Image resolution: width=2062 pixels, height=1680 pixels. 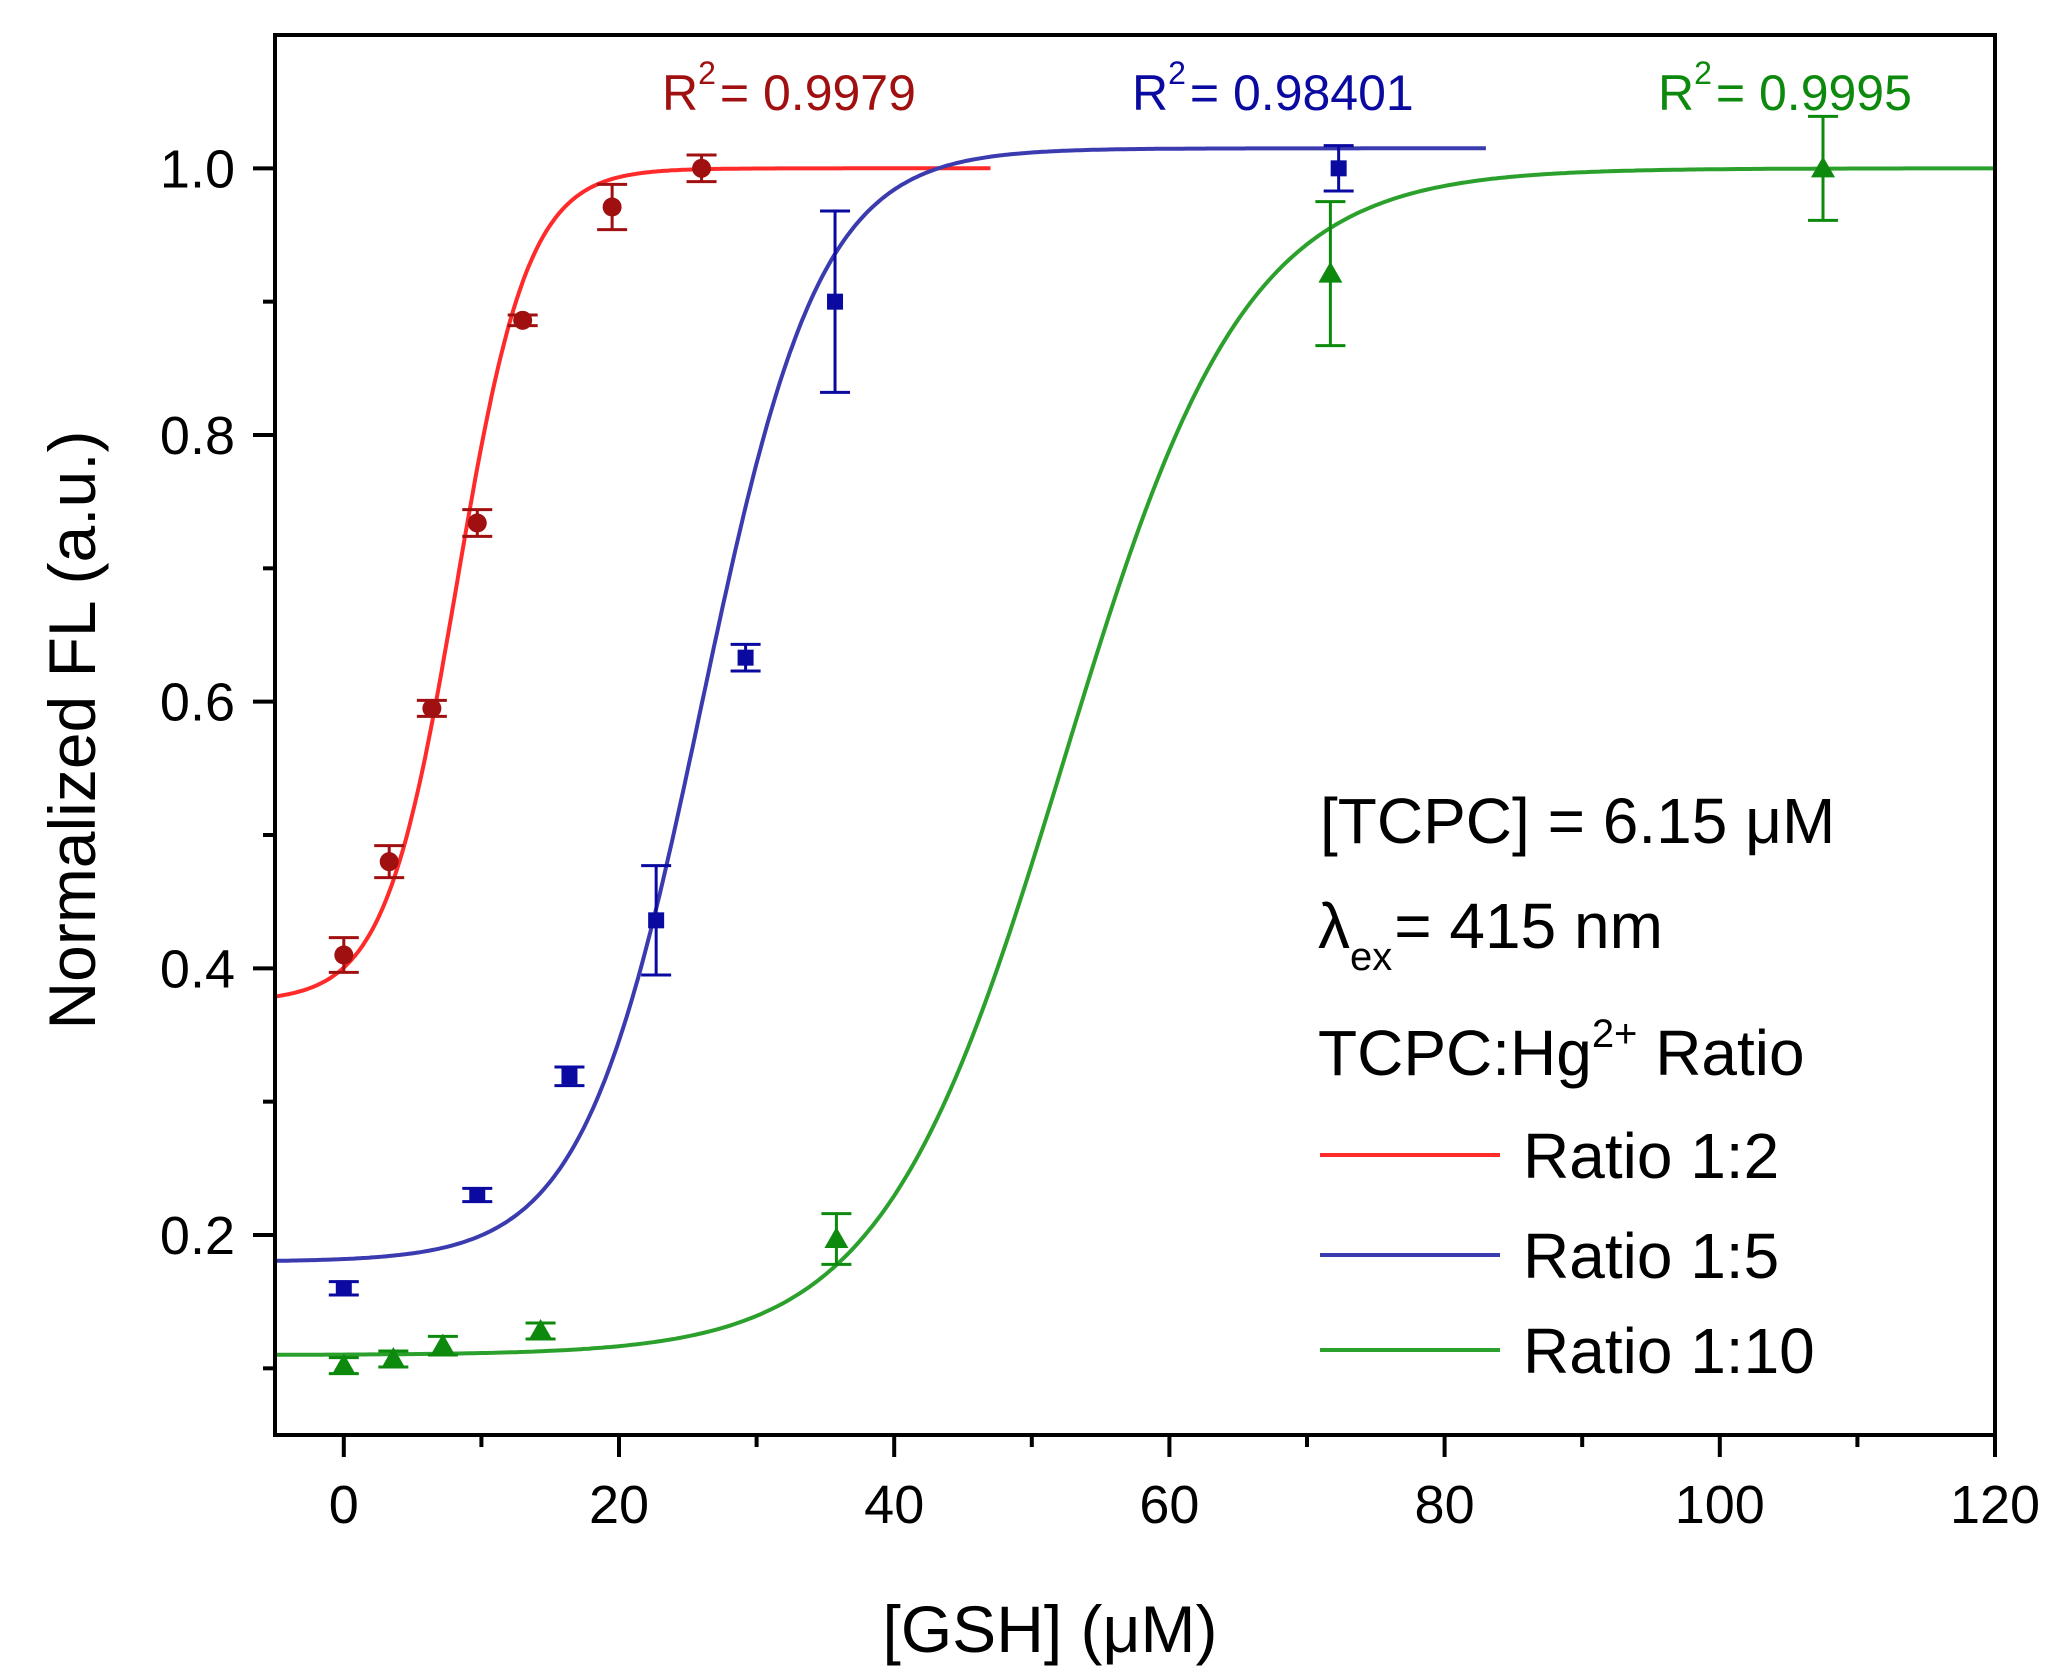 I want to click on x-tick-label: 120, so click(x=1995, y=1505).